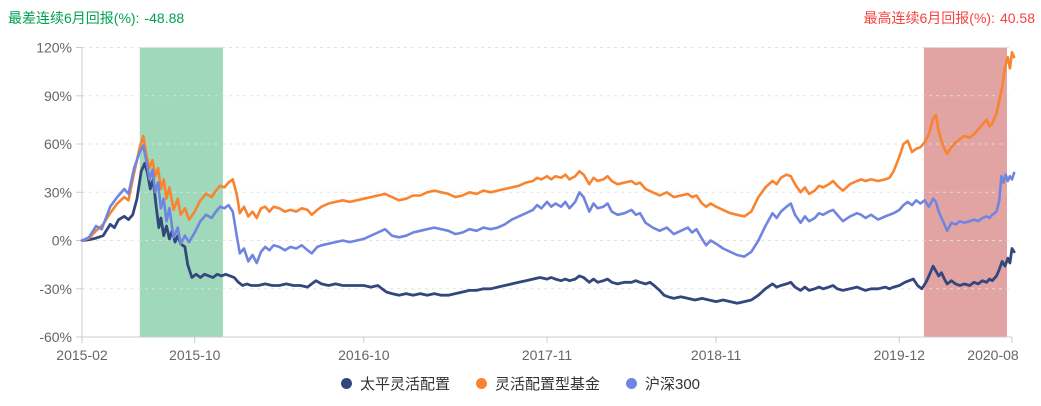 Image resolution: width=1041 pixels, height=406 pixels. Describe the element at coordinates (404, 384) in the screenshot. I see `legend-item-label: 太平灵活配置` at that location.